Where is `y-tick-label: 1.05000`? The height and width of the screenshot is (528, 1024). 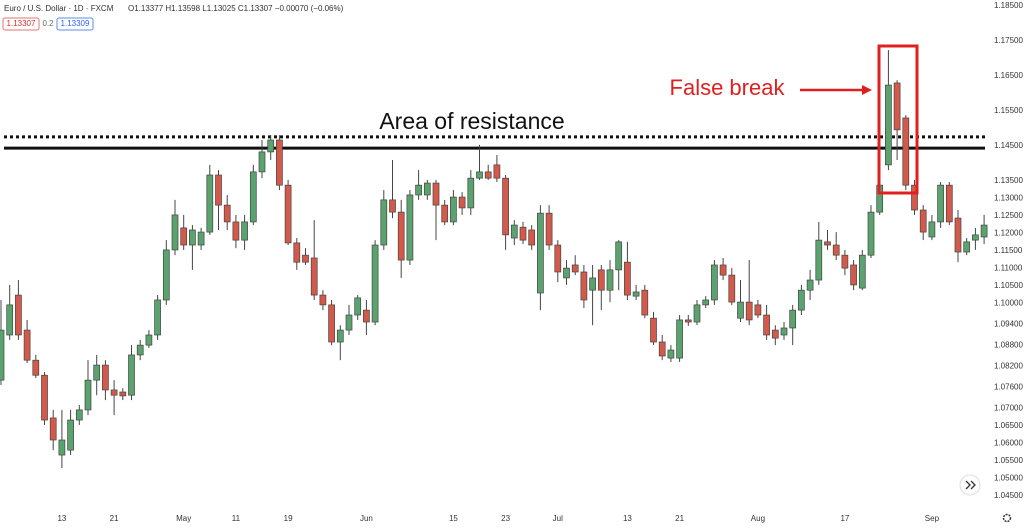 y-tick-label: 1.05000 is located at coordinates (1008, 478).